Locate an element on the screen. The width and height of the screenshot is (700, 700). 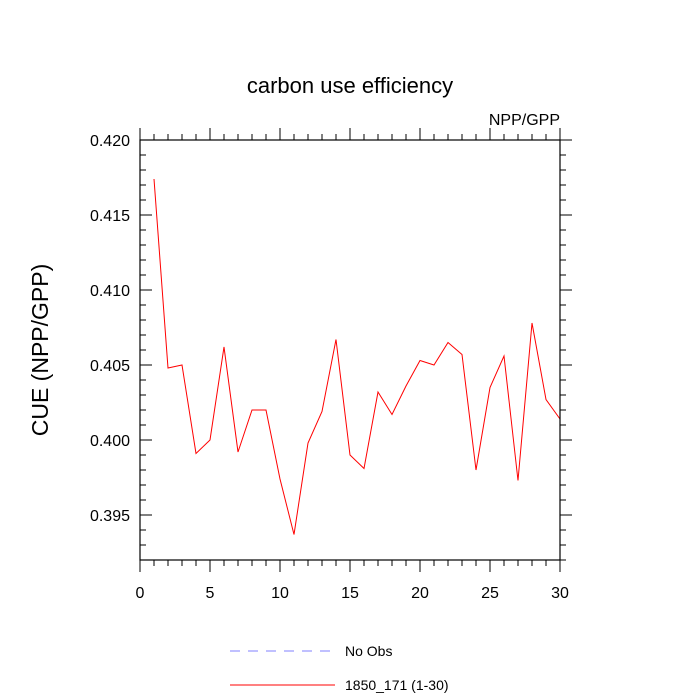
y-tick-label: 0.410 is located at coordinates (110, 291).